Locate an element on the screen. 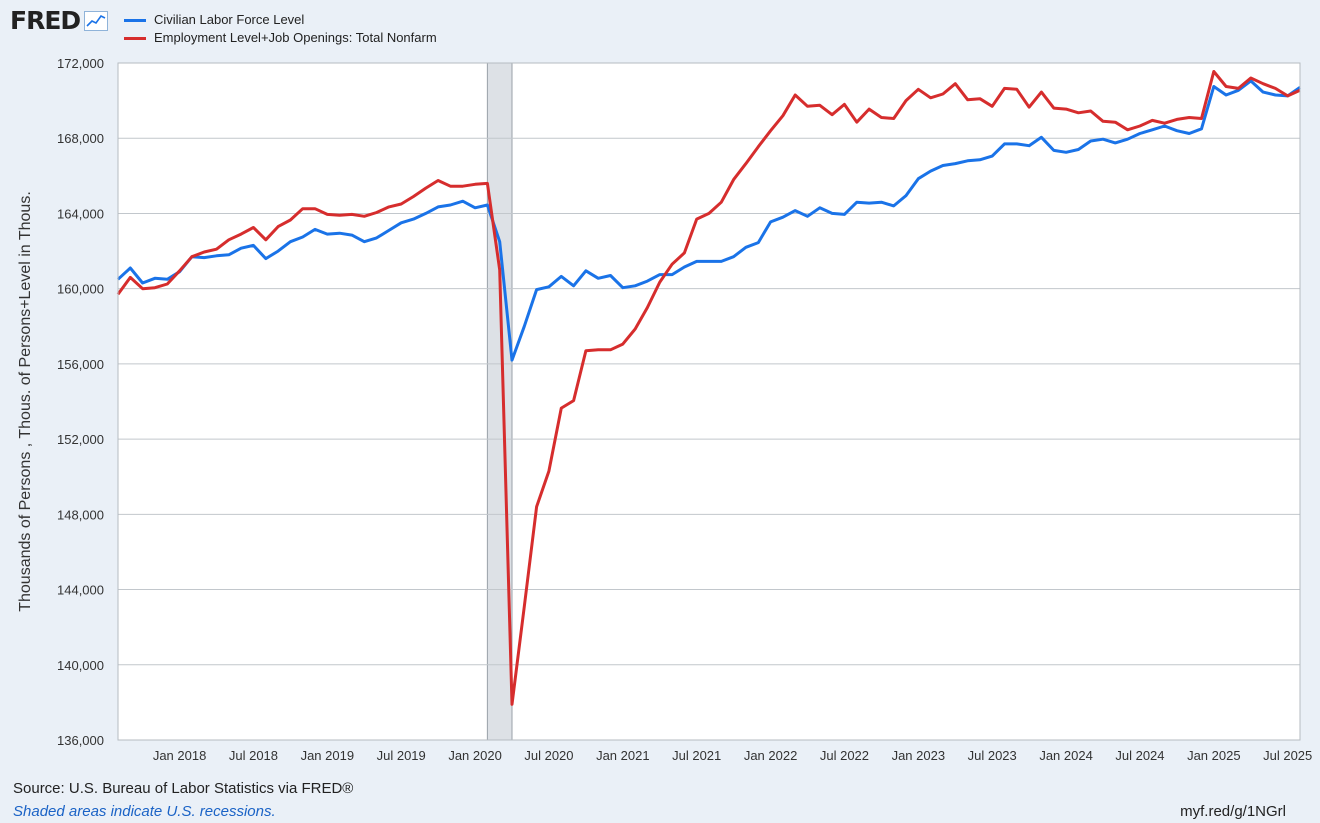 Image resolution: width=1320 pixels, height=823 pixels. x-tick-label: Jul 2019 is located at coordinates (401, 755).